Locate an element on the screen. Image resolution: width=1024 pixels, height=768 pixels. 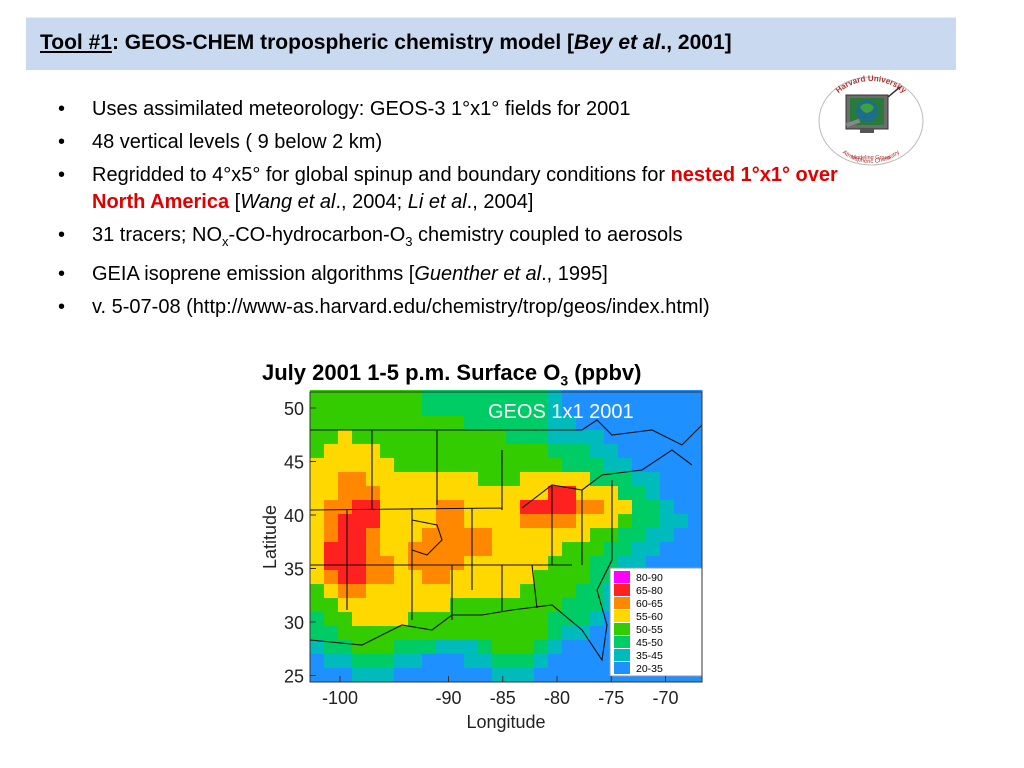
citation-author: Li et al is located at coordinates (437, 202).